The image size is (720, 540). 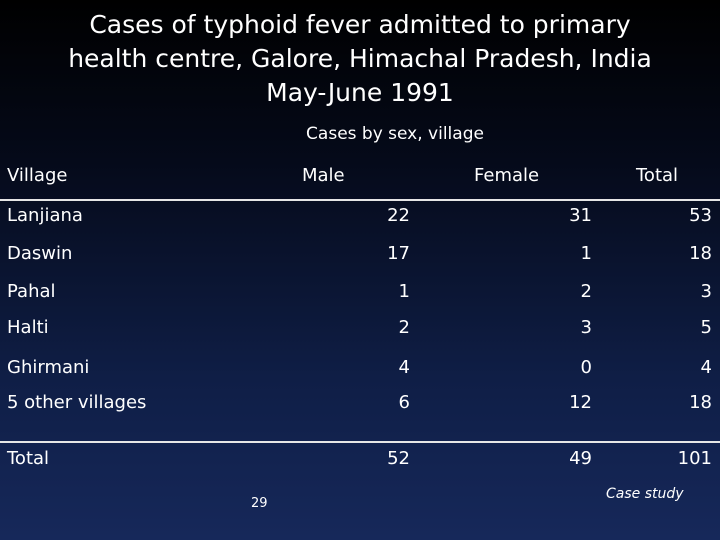 I want to click on header-rule, so click(x=360, y=200).